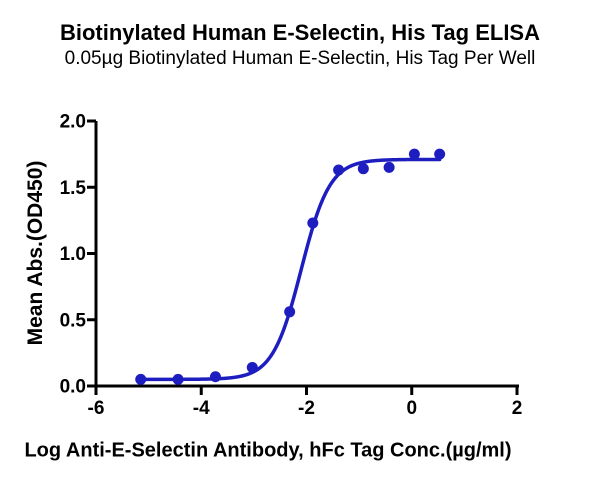 The width and height of the screenshot is (600, 487). I want to click on x-axis-tick-label: 2, so click(517, 408).